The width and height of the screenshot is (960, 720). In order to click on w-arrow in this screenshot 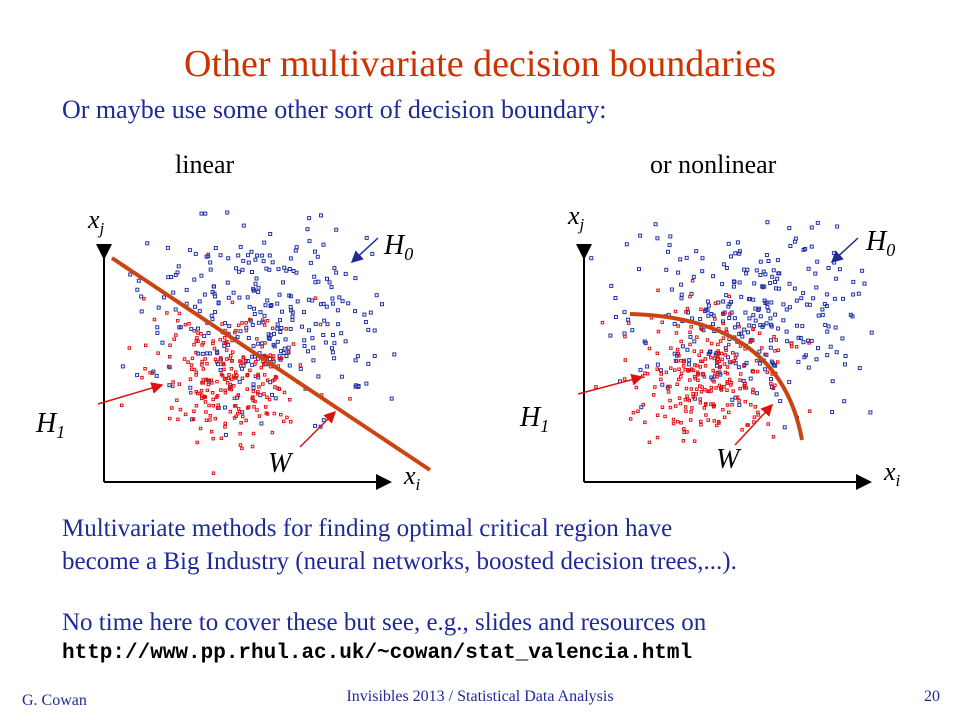, I will do `click(754, 424)`.